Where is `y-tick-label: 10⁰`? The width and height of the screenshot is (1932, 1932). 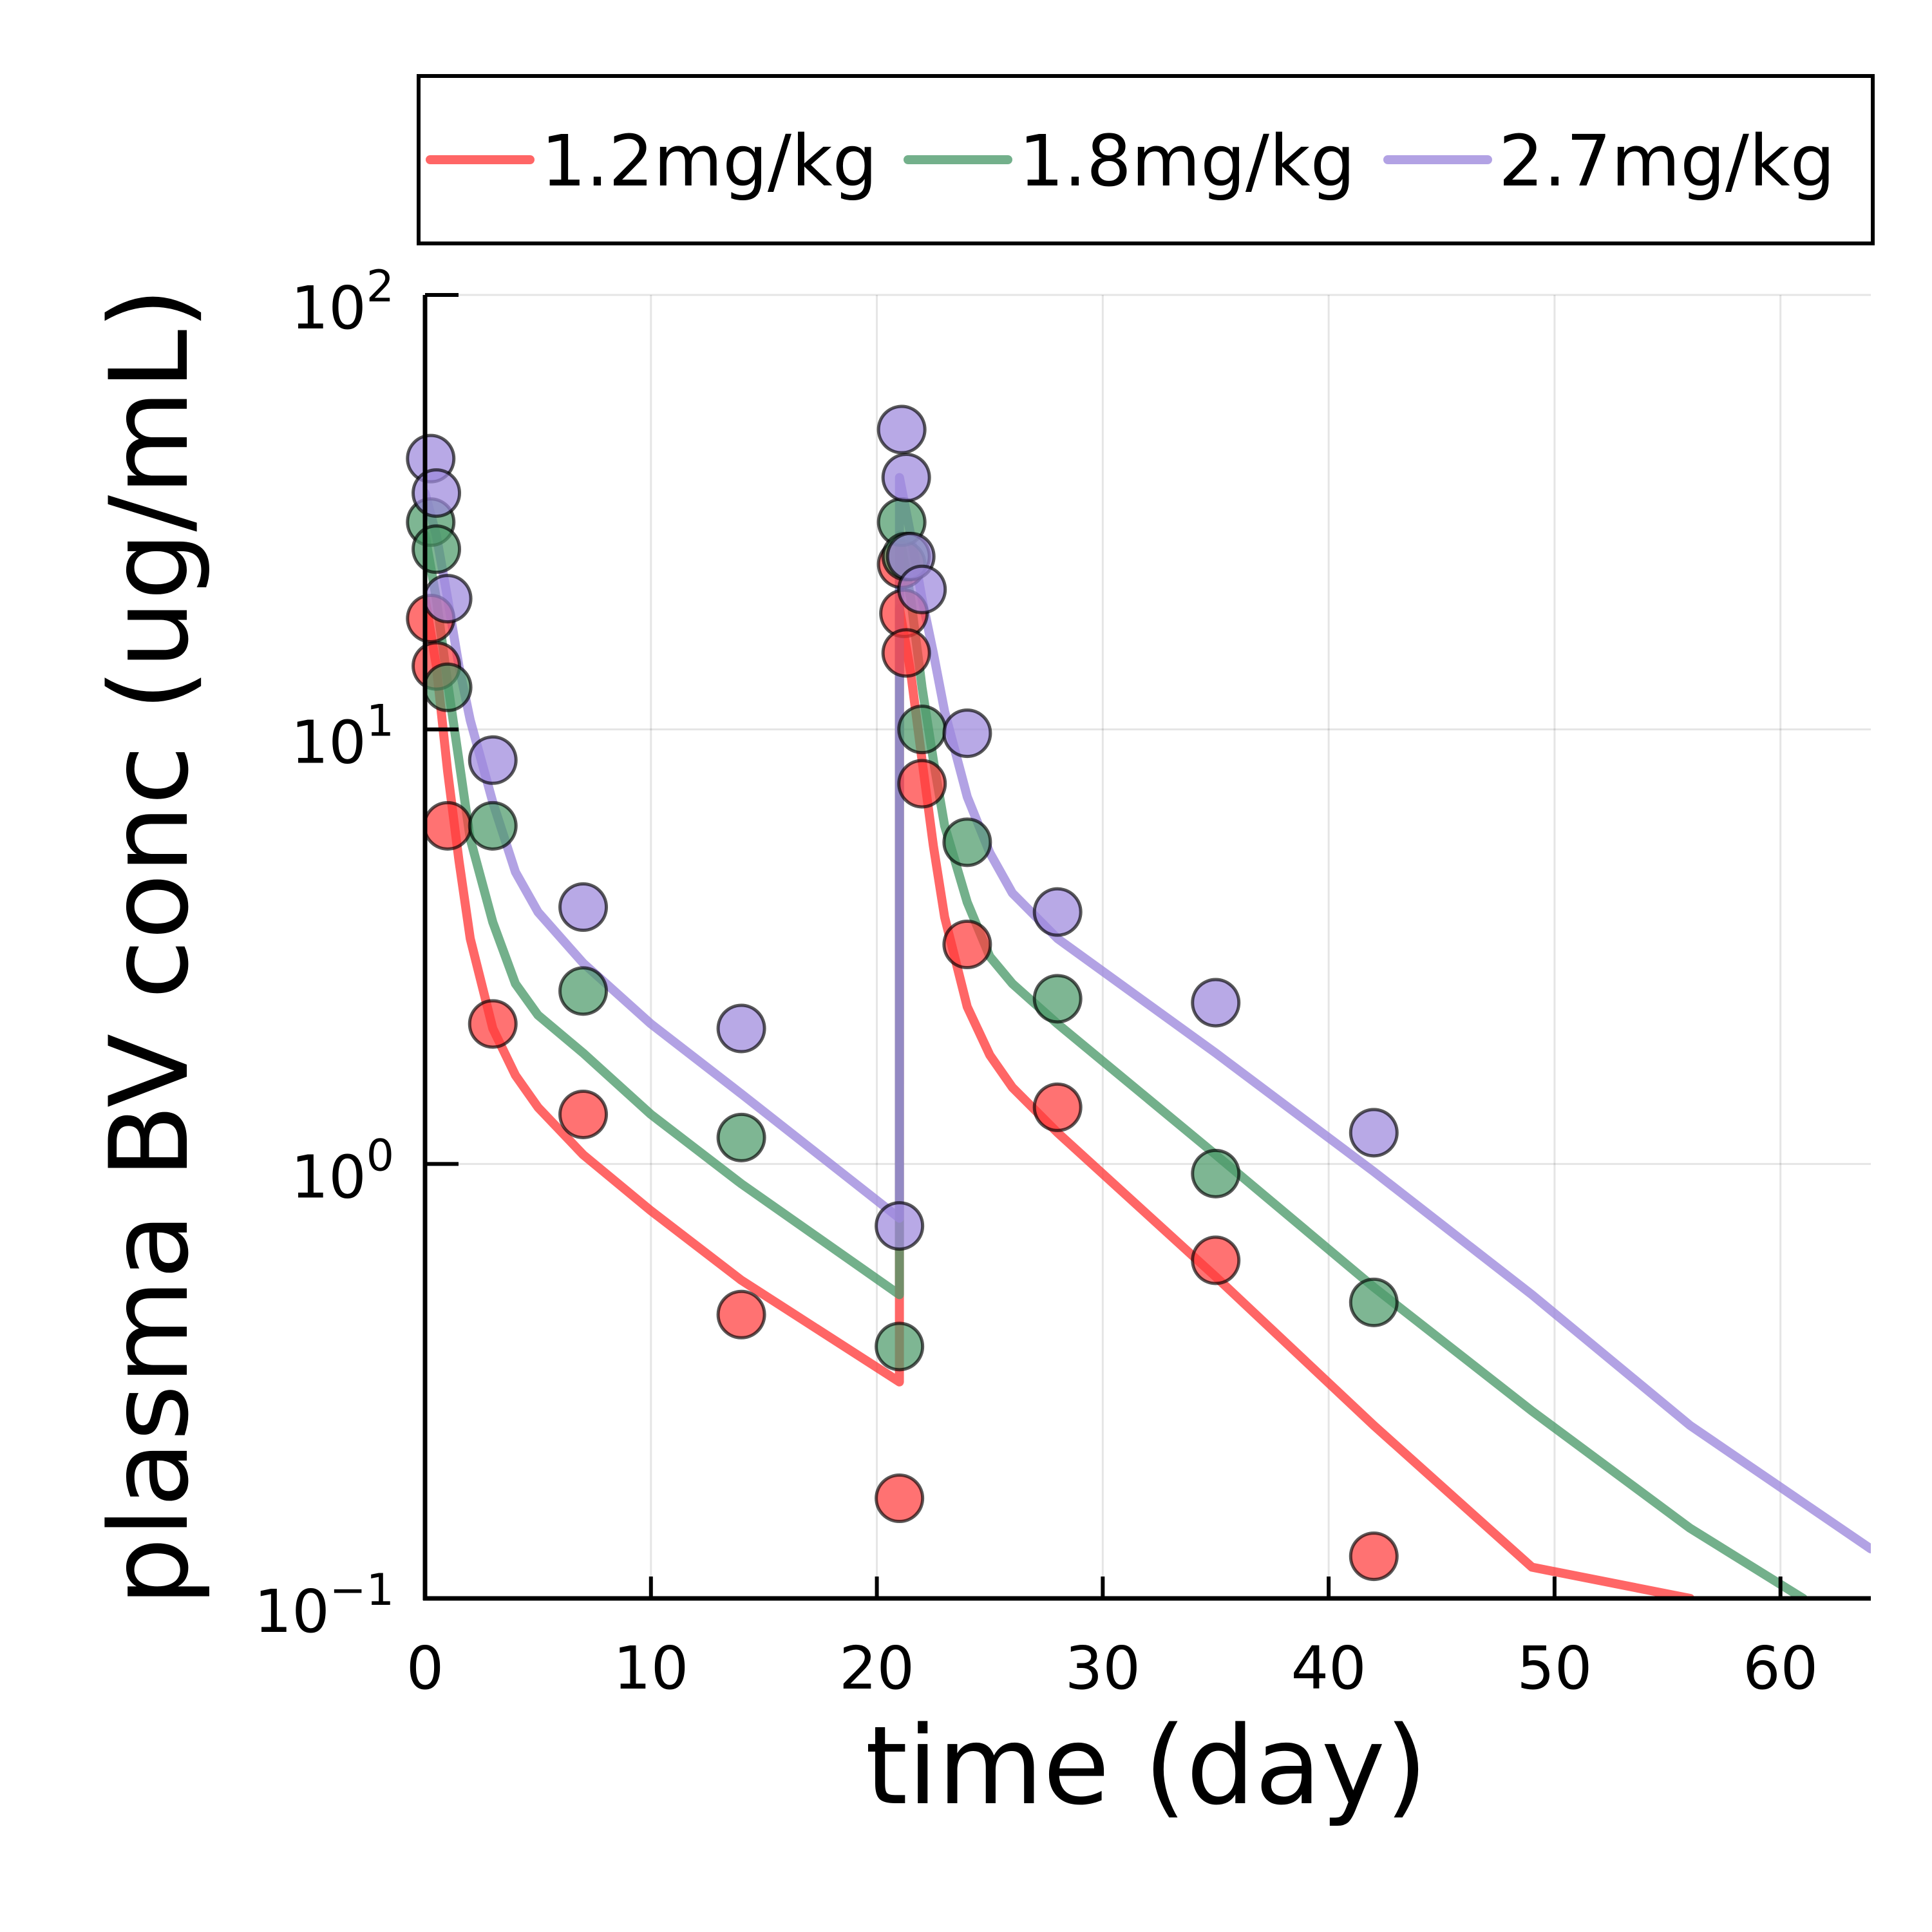
y-tick-label: 10⁰ is located at coordinates (342, 1170).